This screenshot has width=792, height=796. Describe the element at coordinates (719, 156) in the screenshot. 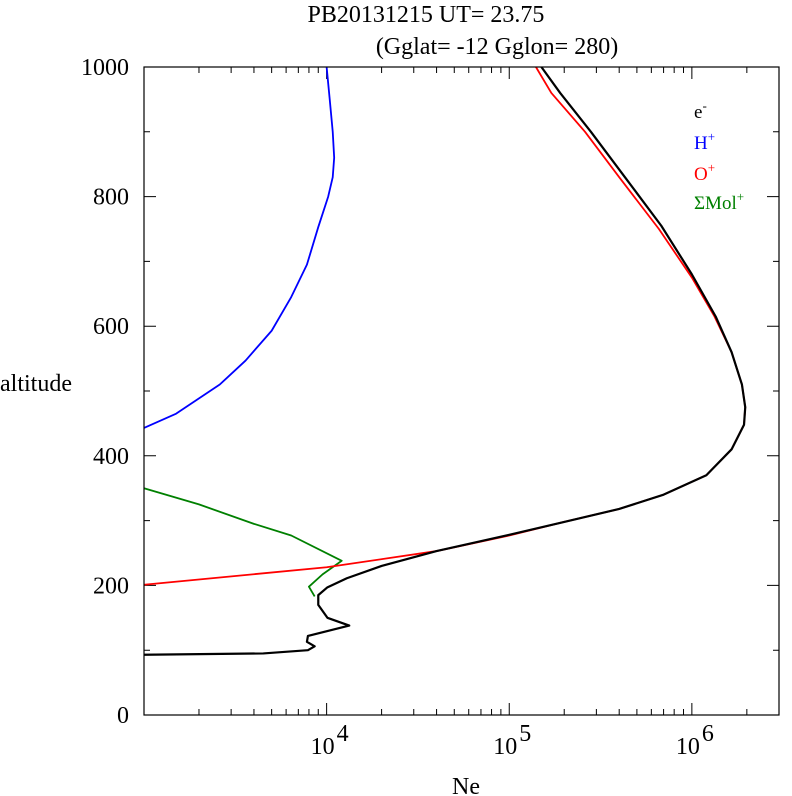

I see `legend: e- H+ O+ ΣMol+` at that location.